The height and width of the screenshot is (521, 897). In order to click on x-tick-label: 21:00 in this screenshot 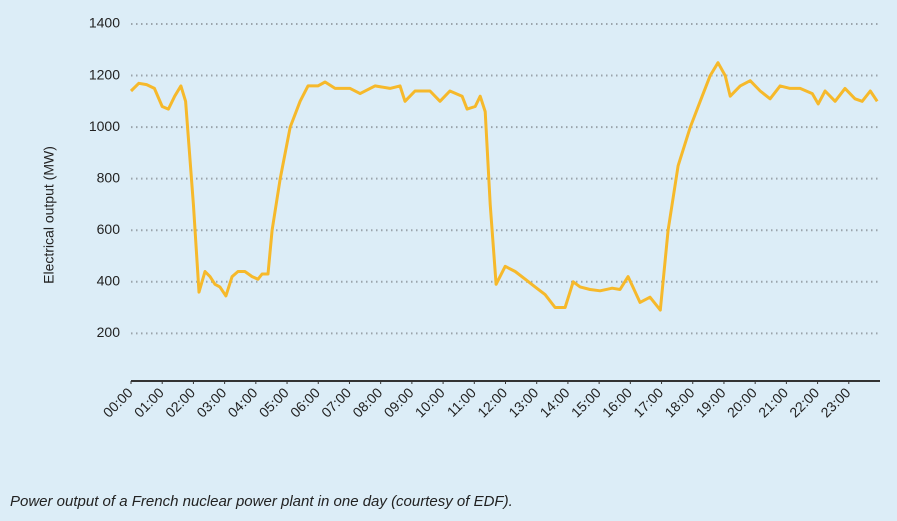, I will do `click(773, 402)`.